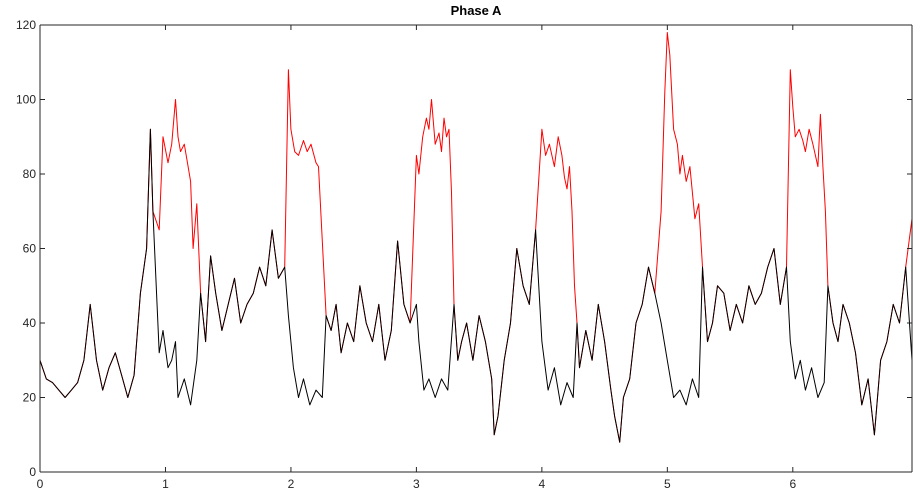  What do you see at coordinates (416, 484) in the screenshot?
I see `x-tick-label: 3` at bounding box center [416, 484].